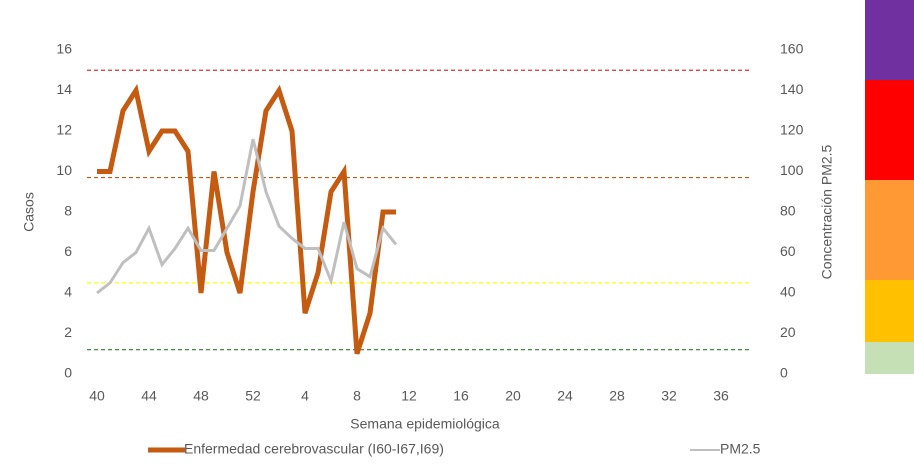 This screenshot has height=469, width=914. I want to click on y2-tick-label: 20, so click(788, 332).